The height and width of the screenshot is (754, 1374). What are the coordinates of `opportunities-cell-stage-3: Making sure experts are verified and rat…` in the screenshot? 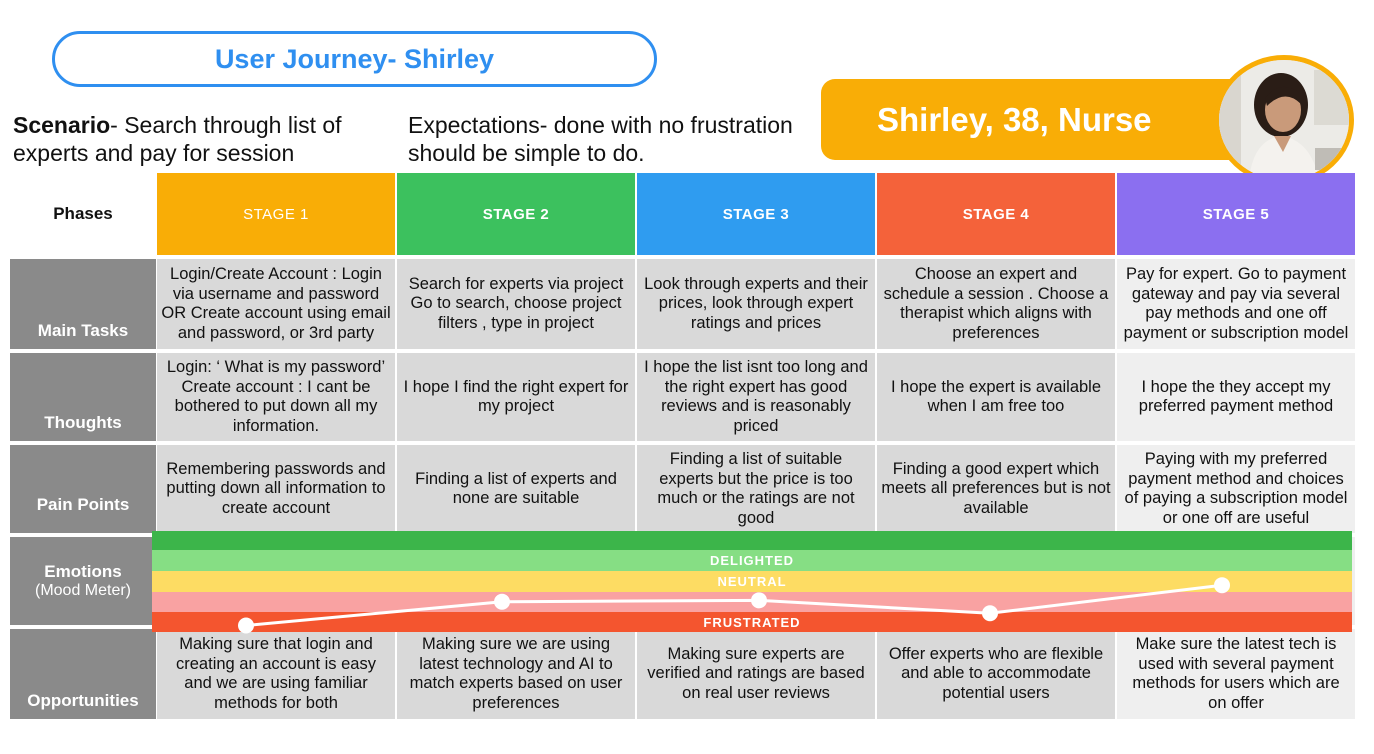 It's located at (756, 674).